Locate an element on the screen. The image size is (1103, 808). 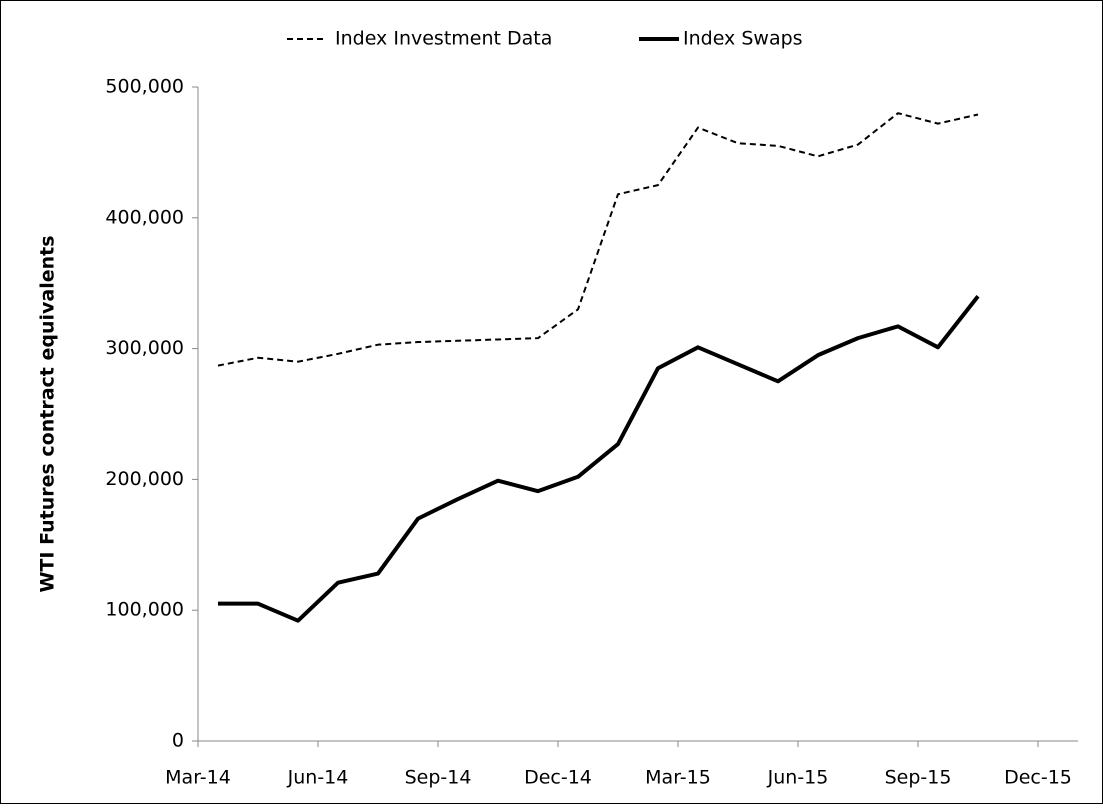
x-tick-label: Dec-14 is located at coordinates (558, 778).